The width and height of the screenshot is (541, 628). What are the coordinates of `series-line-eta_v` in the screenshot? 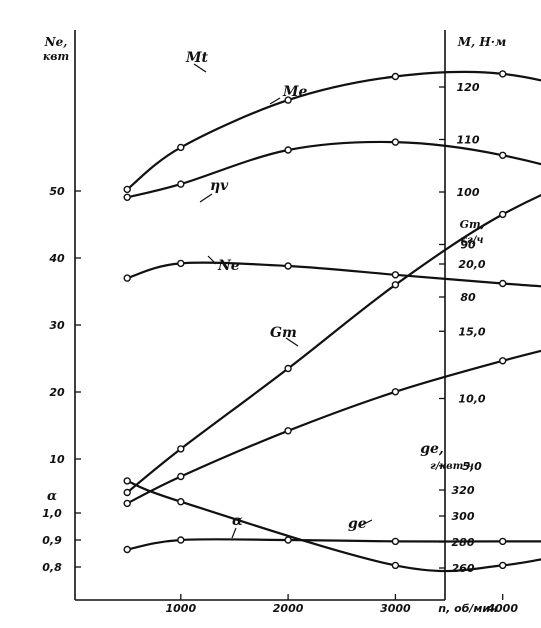 It's located at (333, 274).